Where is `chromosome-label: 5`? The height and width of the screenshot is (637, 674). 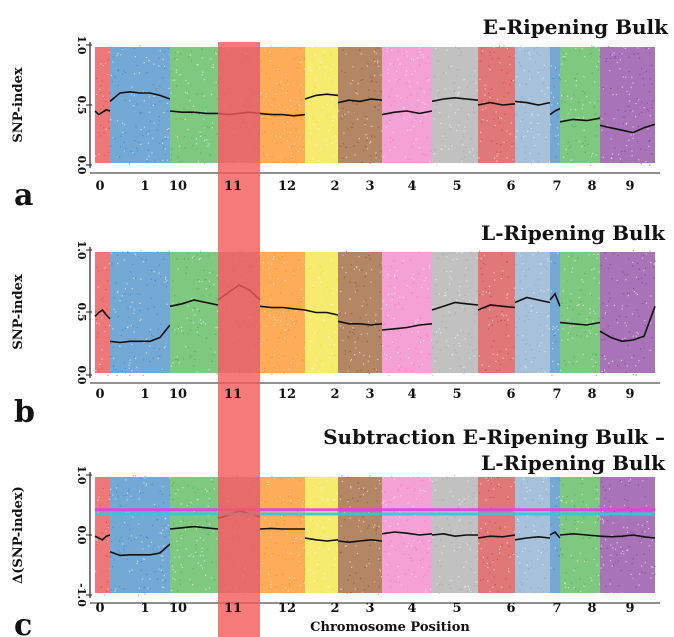 chromosome-label: 5 is located at coordinates (456, 394).